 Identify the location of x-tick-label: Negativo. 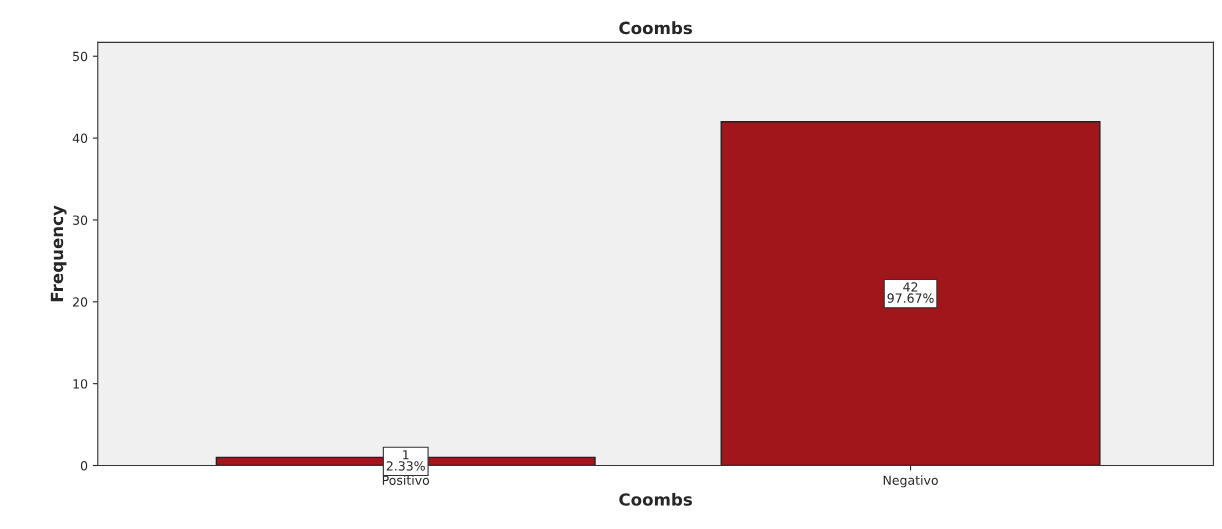
(910, 481).